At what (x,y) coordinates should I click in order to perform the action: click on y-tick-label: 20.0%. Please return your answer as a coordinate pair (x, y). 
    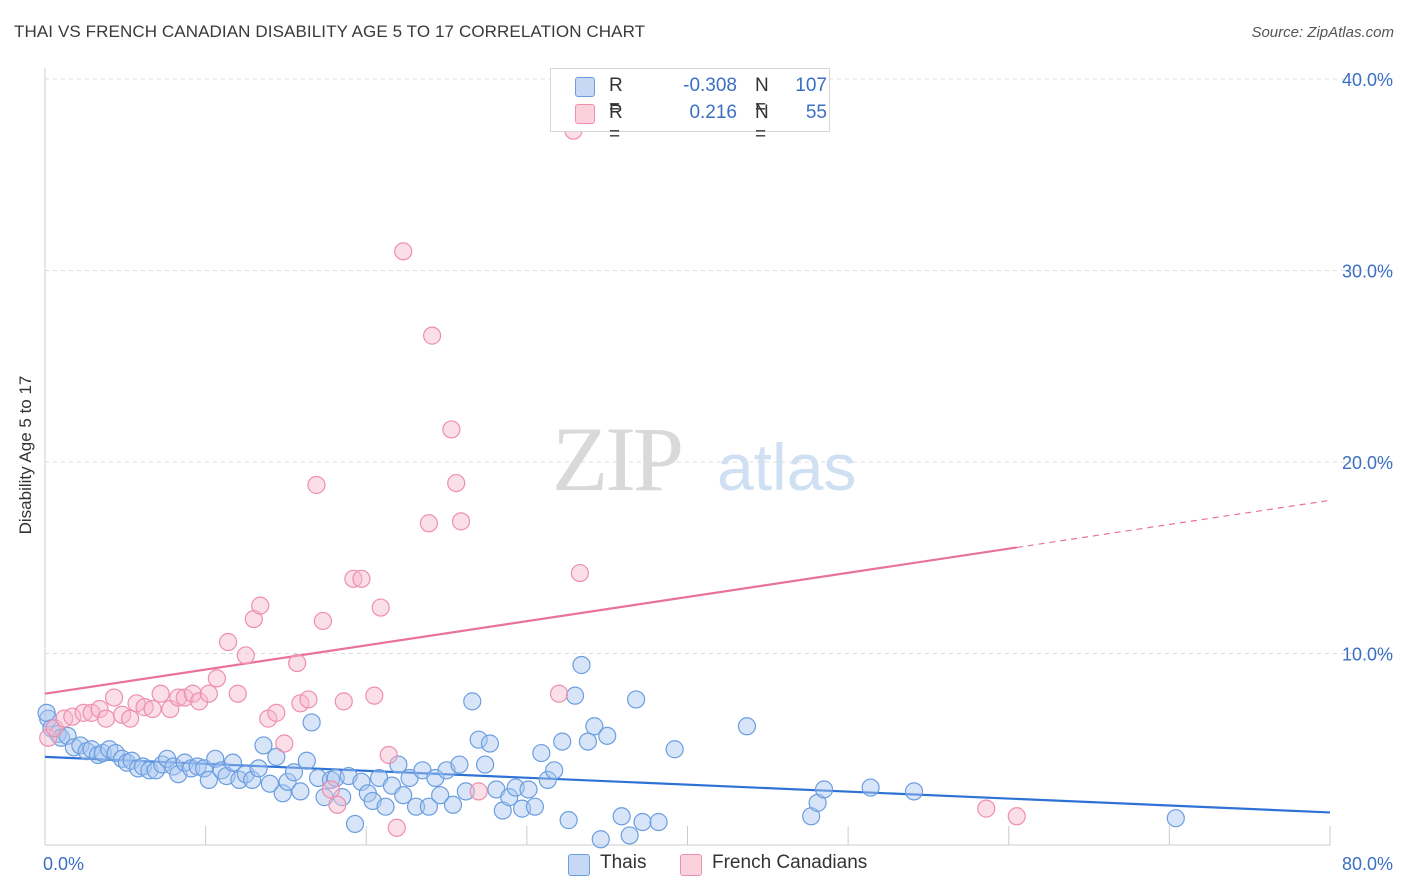
    Looking at the image, I should click on (1367, 463).